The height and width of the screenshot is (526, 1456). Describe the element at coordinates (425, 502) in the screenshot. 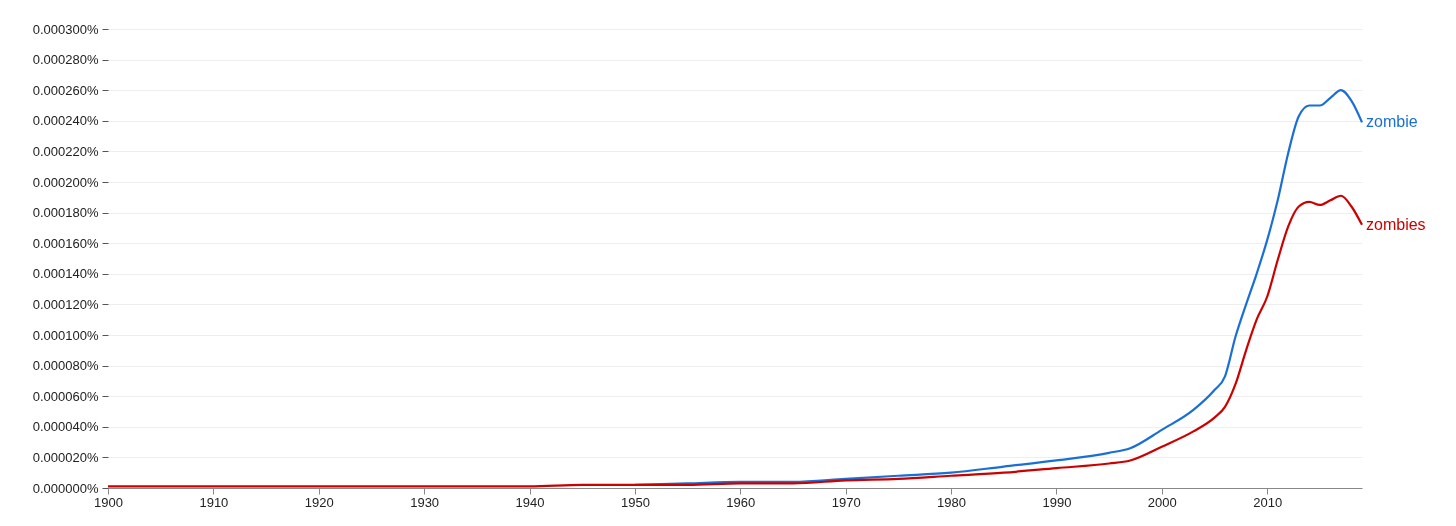

I see `x-tick-label: 1930` at that location.